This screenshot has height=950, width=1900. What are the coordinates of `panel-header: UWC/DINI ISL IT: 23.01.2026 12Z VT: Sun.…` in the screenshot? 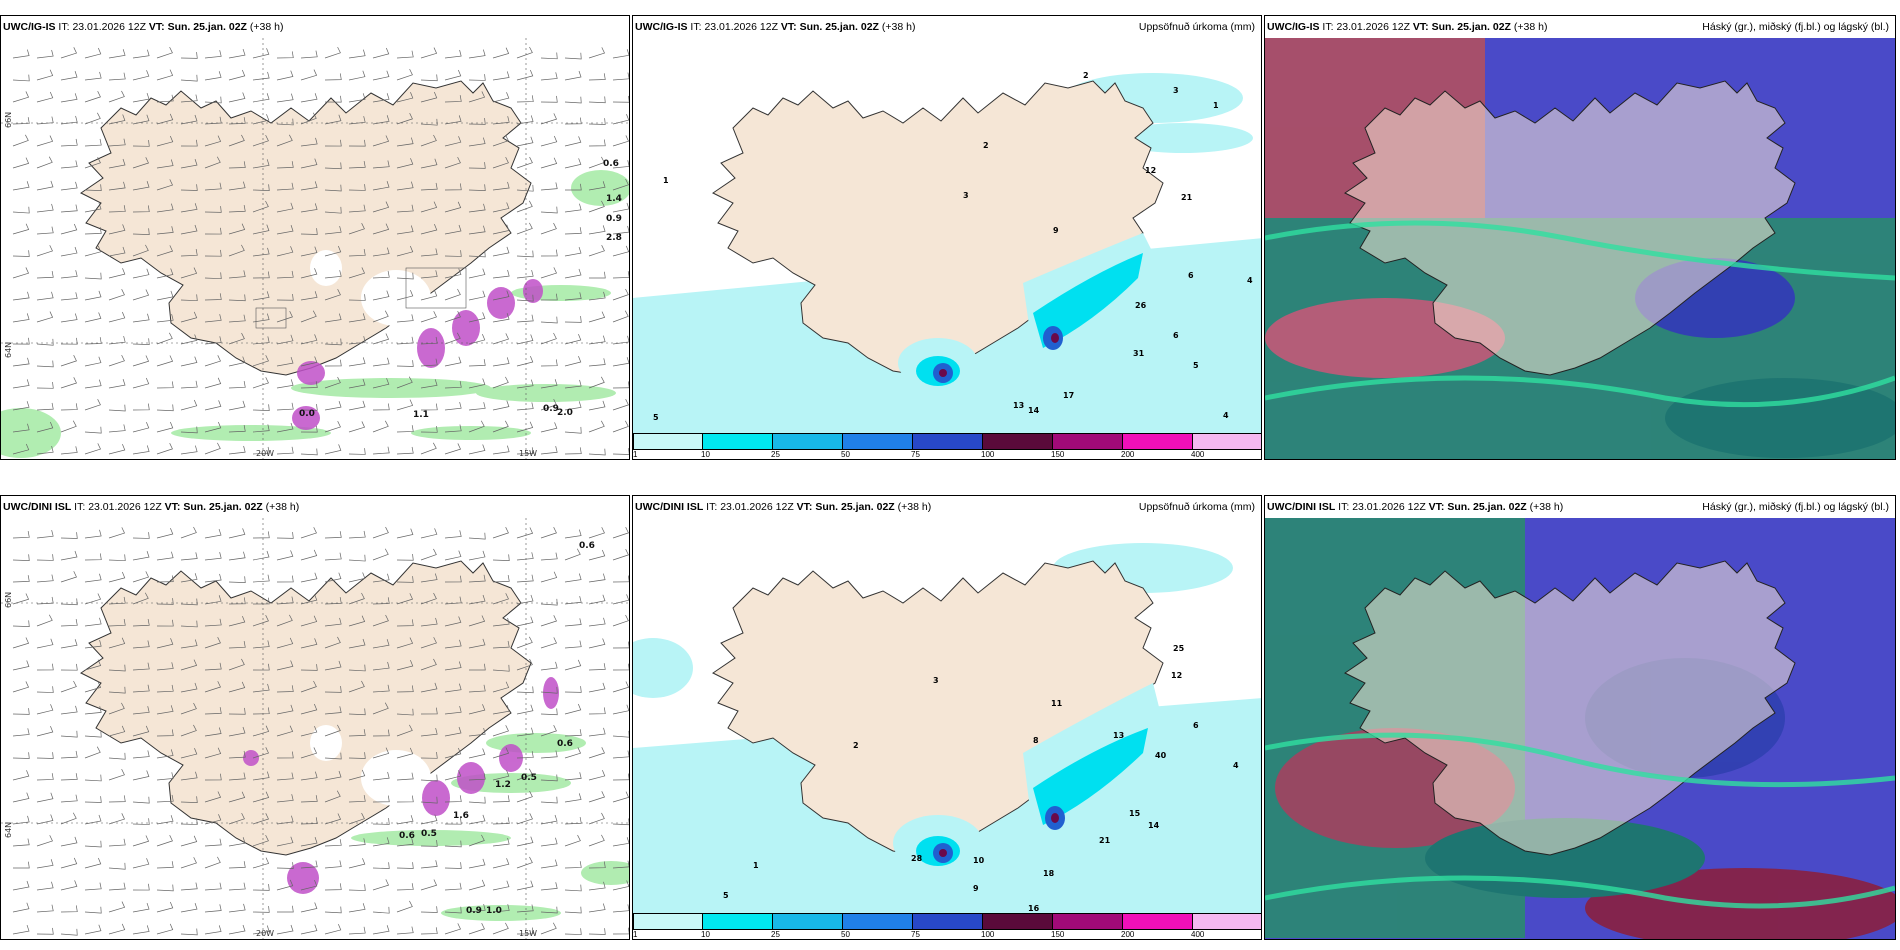 It's located at (315, 507).